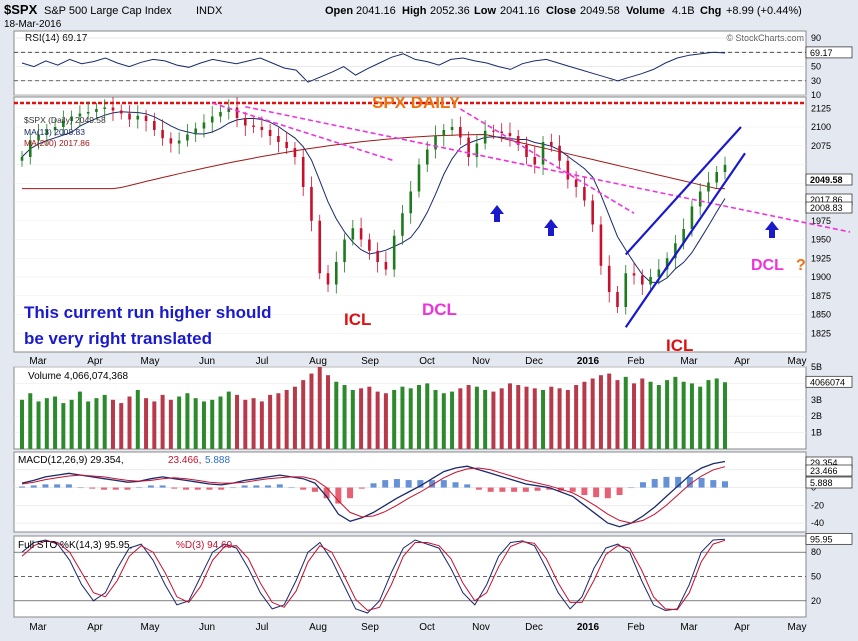 Image resolution: width=858 pixels, height=641 pixels. What do you see at coordinates (217, 460) in the screenshot?
I see `macd-hist-legend: 5.888` at bounding box center [217, 460].